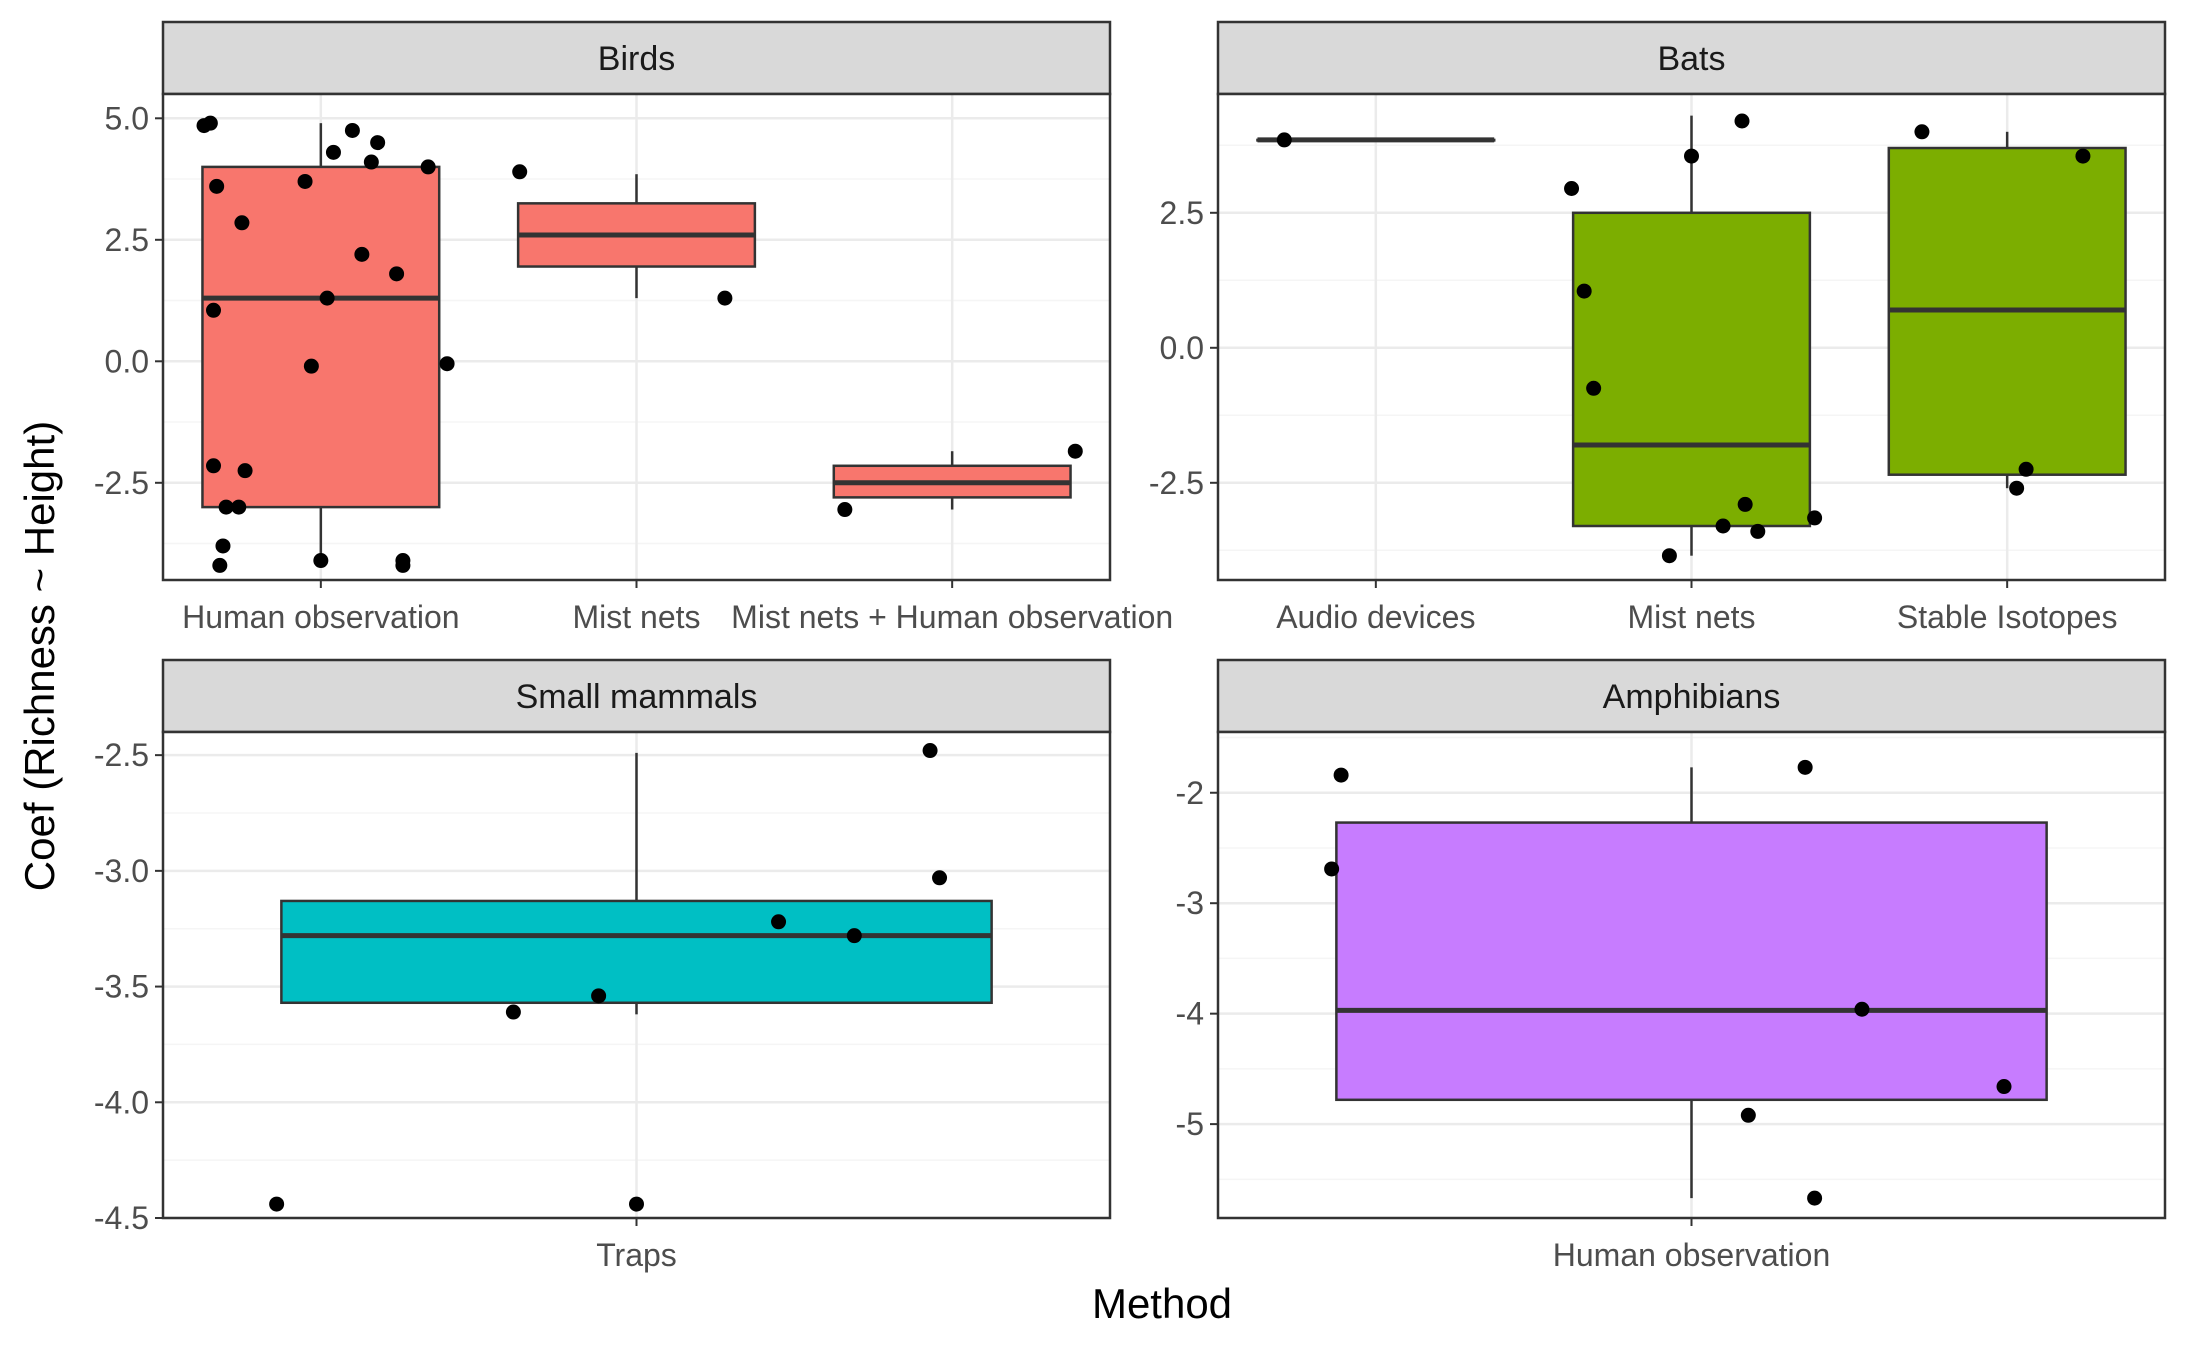  I want to click on y-tick-label-bats-2: 2.5, so click(1182, 213).